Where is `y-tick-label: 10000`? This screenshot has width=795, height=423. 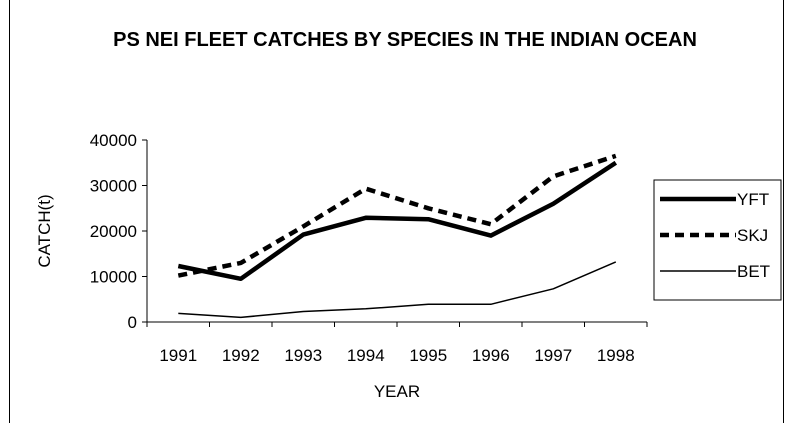 y-tick-label: 10000 is located at coordinates (113, 277).